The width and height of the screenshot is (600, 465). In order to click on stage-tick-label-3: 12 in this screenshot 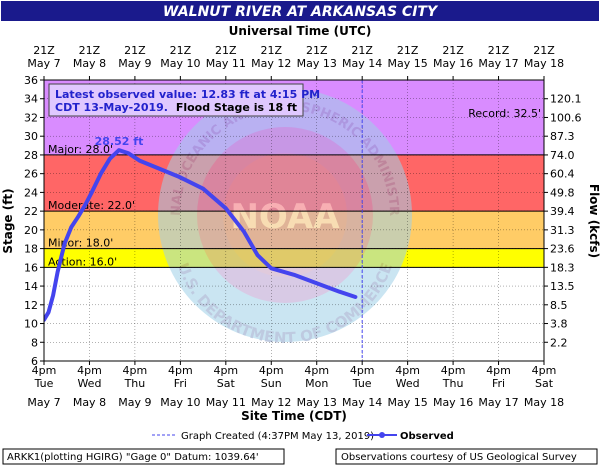, I will do `click(31, 305)`.